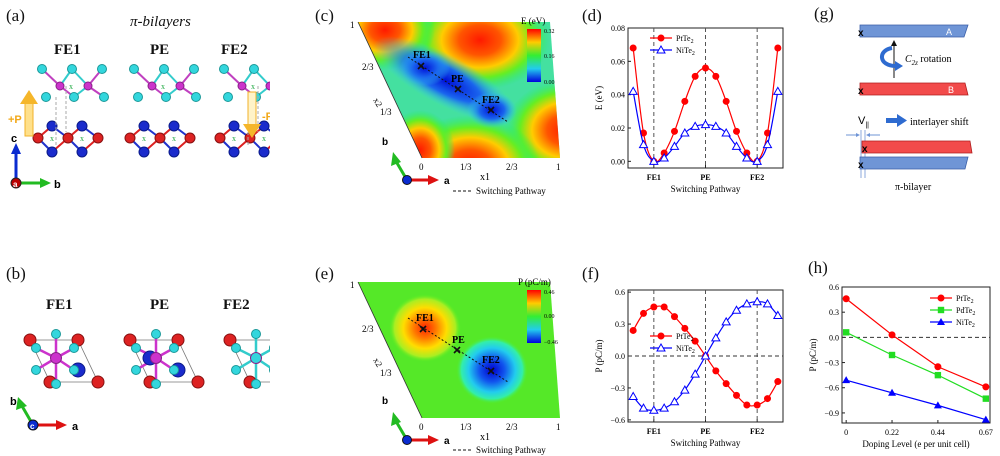 Image resolution: width=1000 pixels, height=456 pixels. Describe the element at coordinates (32, 426) in the screenshot. I see `axis-c-label: c` at that location.